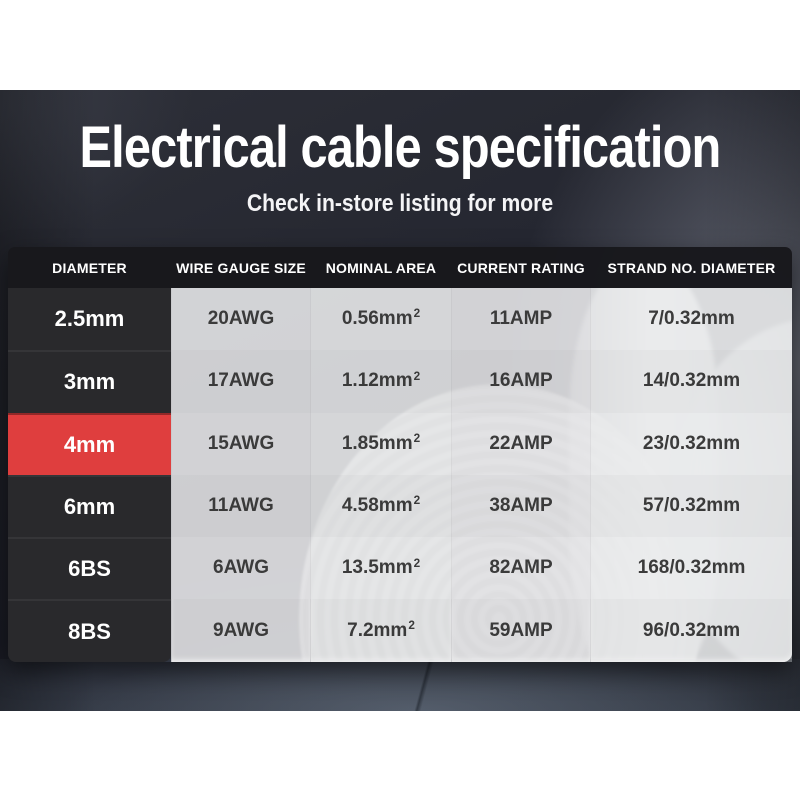 The height and width of the screenshot is (800, 800). Describe the element at coordinates (521, 506) in the screenshot. I see `spec-cell: 38AMP` at that location.